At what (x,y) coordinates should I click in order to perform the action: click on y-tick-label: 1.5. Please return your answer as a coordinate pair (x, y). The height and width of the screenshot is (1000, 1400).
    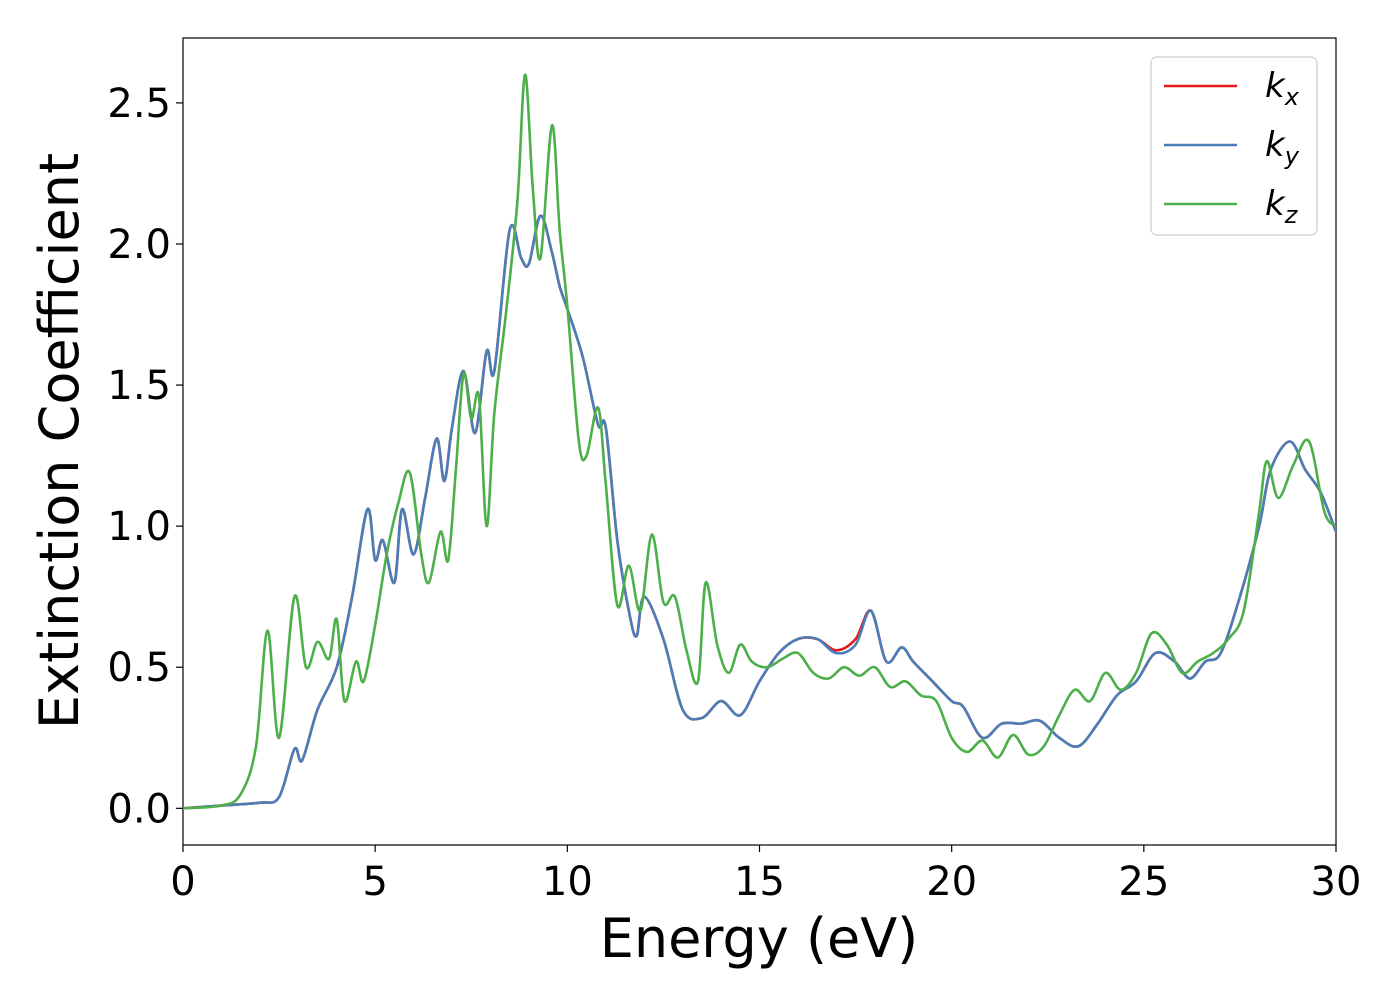
    Looking at the image, I should click on (139, 386).